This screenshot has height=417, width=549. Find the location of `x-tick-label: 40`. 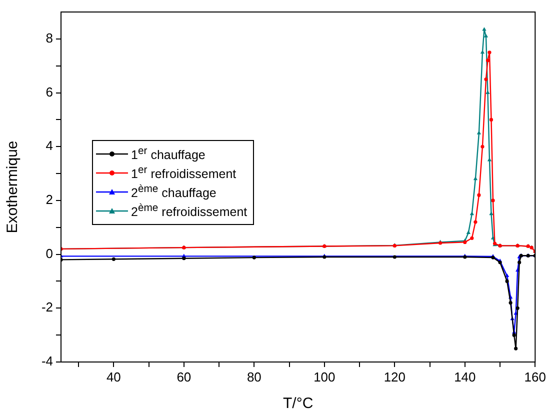

x-tick-label: 40 is located at coordinates (113, 376).